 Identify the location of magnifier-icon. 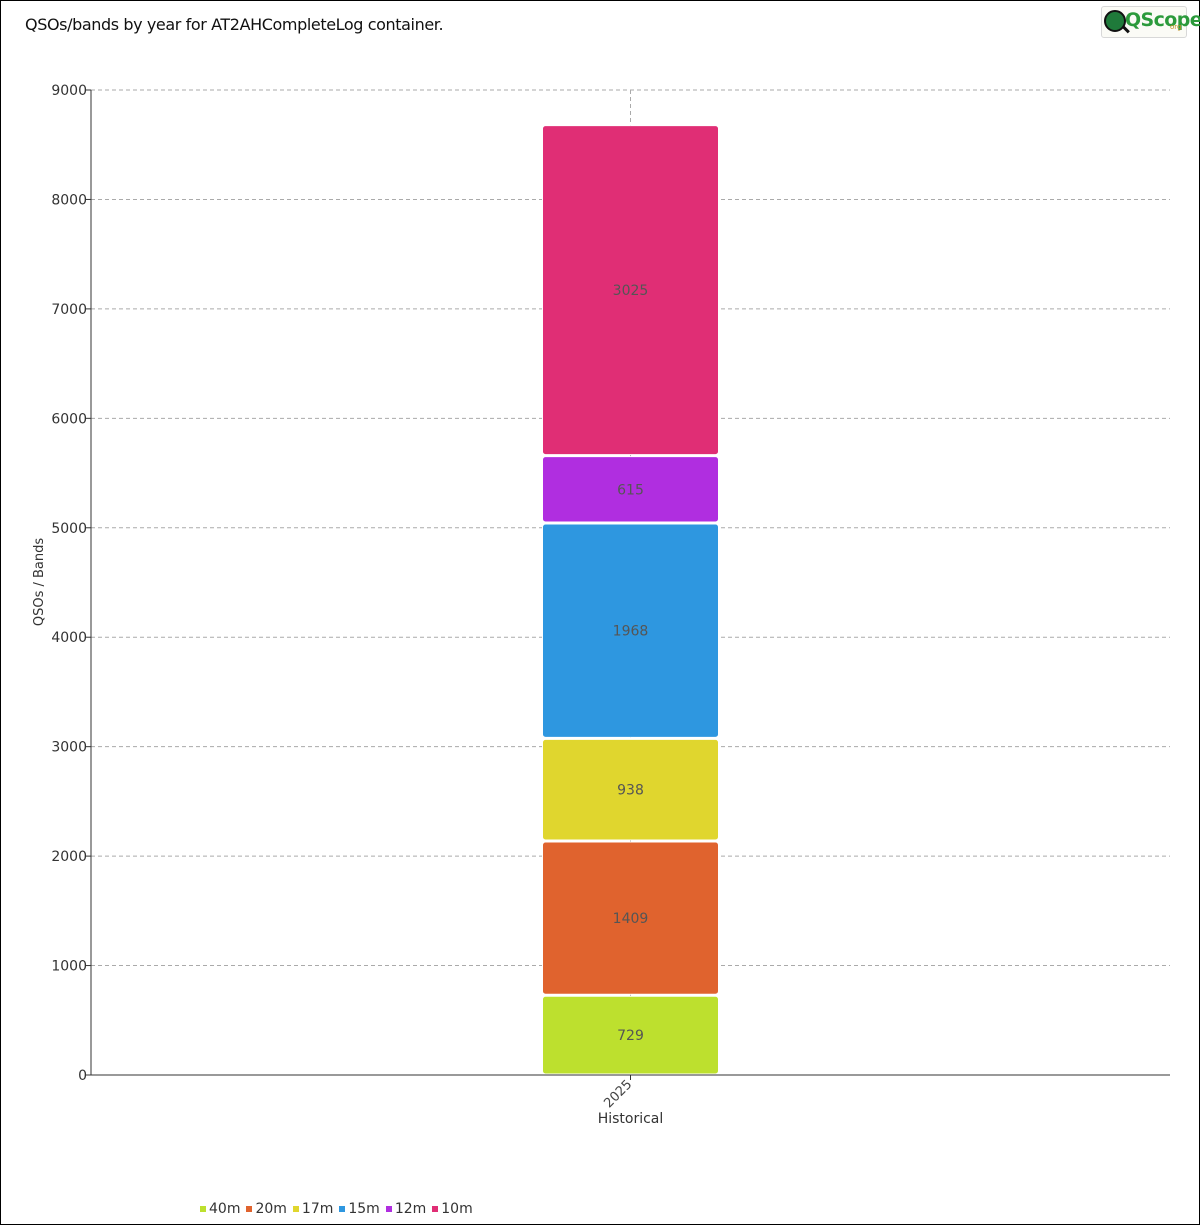
(1115, 21).